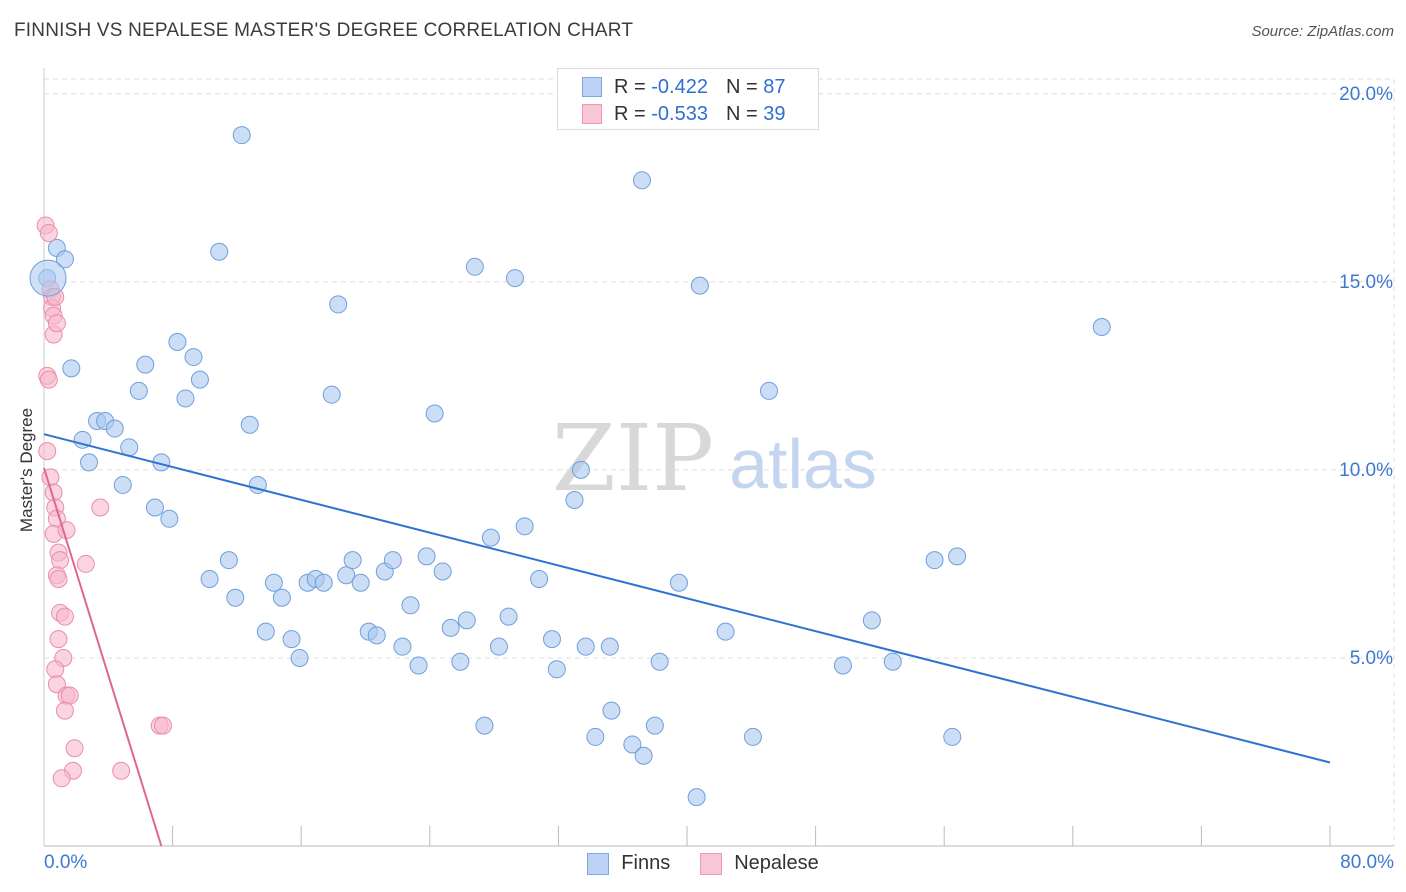  What do you see at coordinates (714, 458) in the screenshot?
I see `watermark: ZIP atlas` at bounding box center [714, 458].